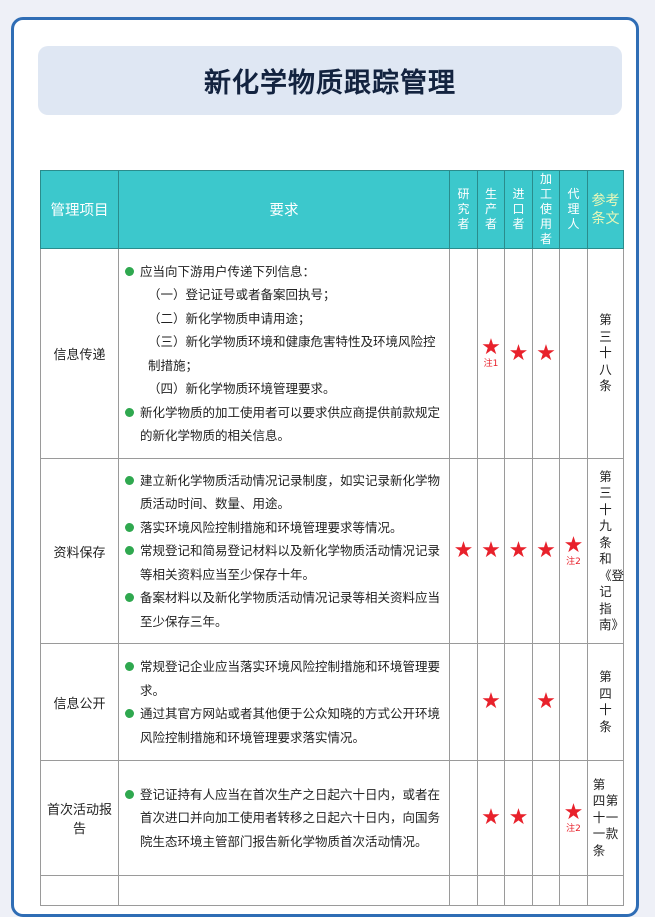  What do you see at coordinates (283, 609) in the screenshot?
I see `requirement-bullet: 备案材料以及新化学物质活动情况记录等相关资料应当至少保存三年。` at bounding box center [283, 609].